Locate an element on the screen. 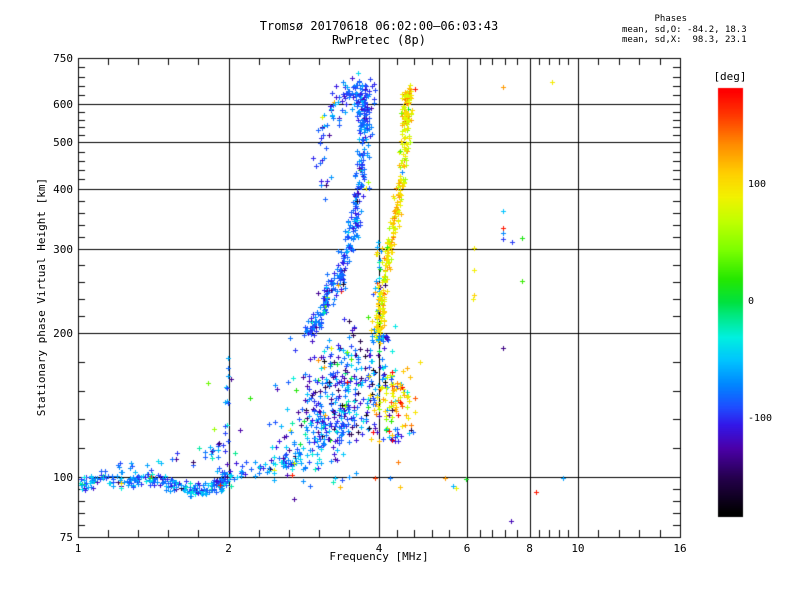 This screenshot has width=800, height=600. phase-stats-x: mean, sd,X: 98.3, 23.1 is located at coordinates (684, 40).